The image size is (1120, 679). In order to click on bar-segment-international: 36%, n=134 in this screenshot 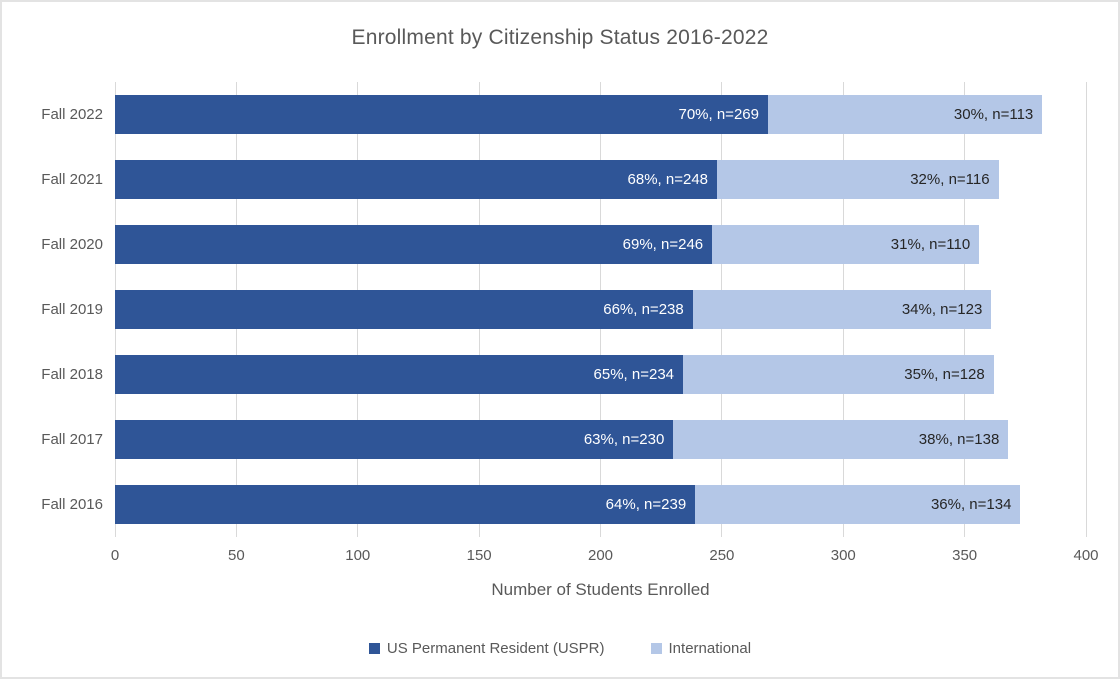, I will do `click(858, 504)`.